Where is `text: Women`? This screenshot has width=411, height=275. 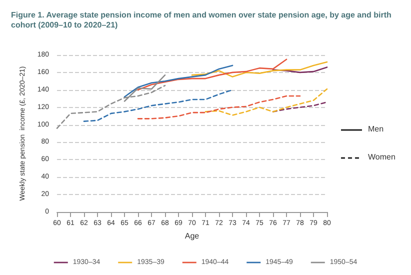 text: Women is located at coordinates (382, 157).